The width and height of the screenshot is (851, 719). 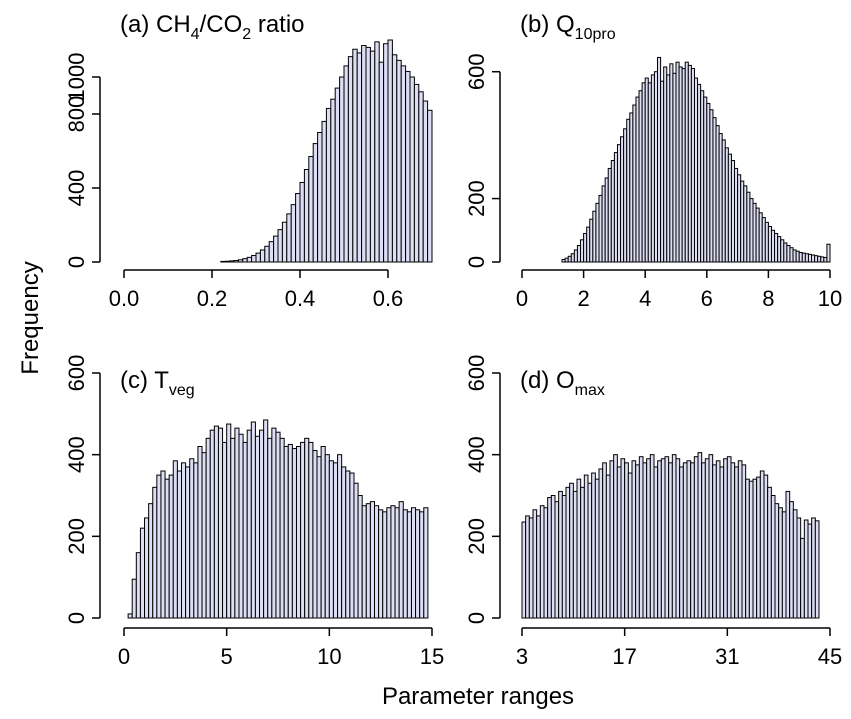 What do you see at coordinates (76, 188) in the screenshot?
I see `y-tick-label: 400` at bounding box center [76, 188].